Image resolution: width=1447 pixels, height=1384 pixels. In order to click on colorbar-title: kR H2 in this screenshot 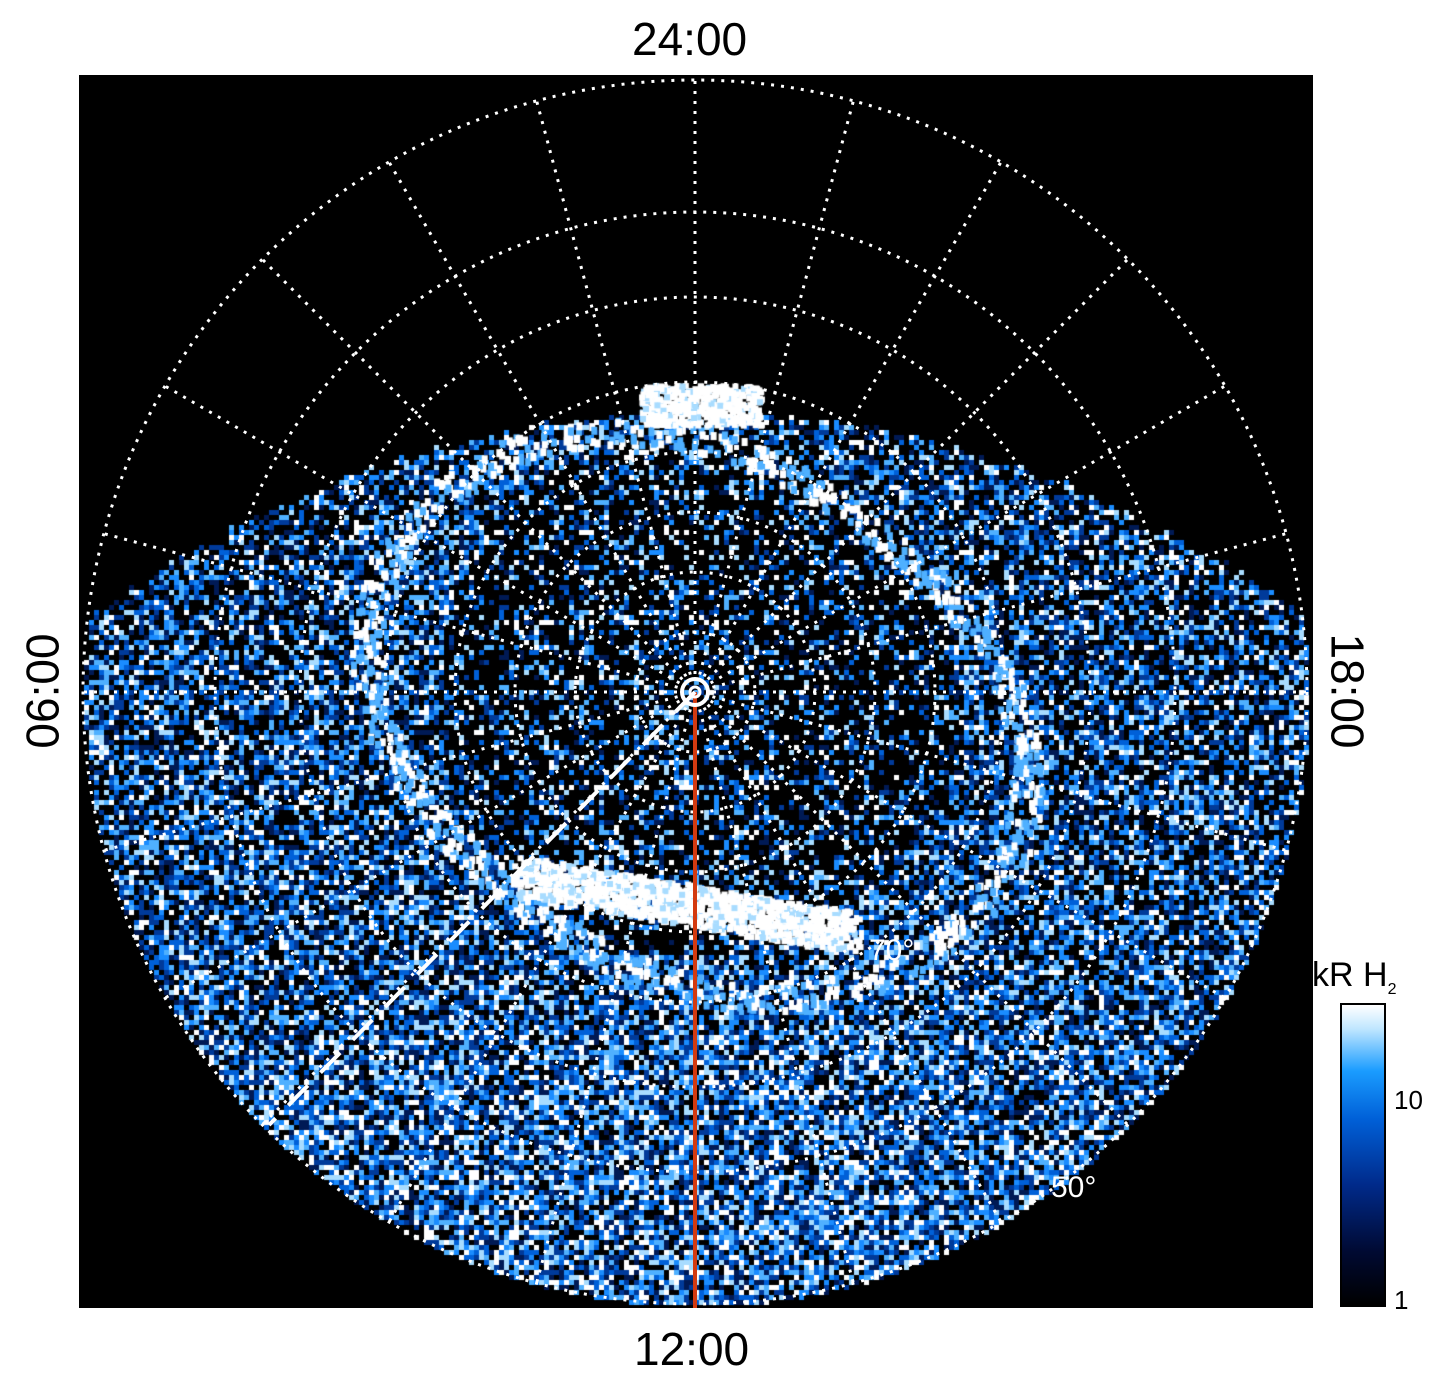, I will do `click(1354, 977)`.